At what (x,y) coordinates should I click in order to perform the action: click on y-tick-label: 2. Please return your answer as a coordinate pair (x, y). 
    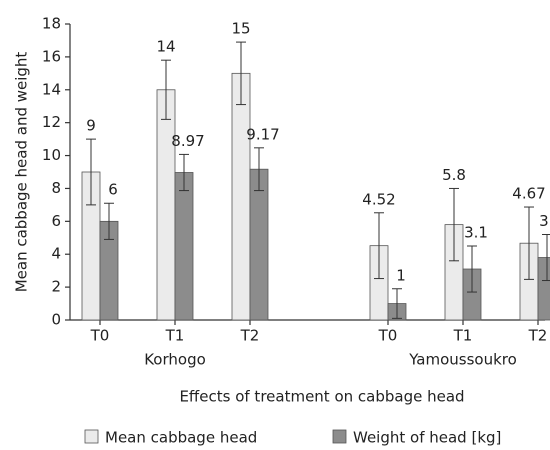
    Looking at the image, I should click on (56, 287).